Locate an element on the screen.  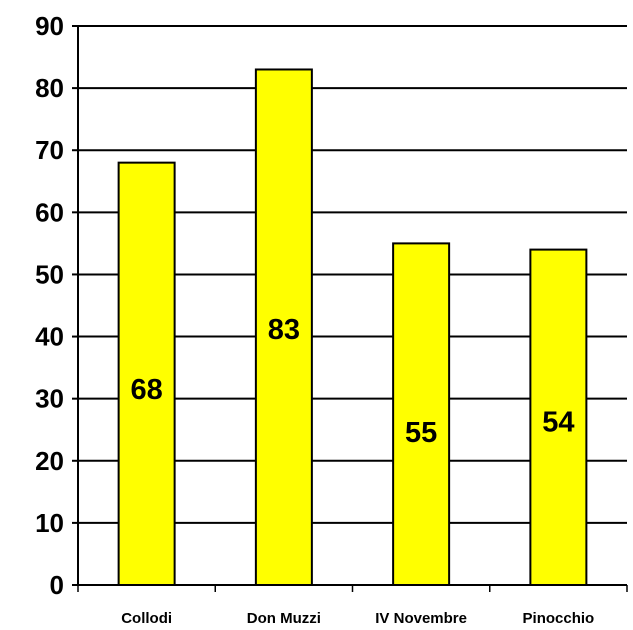
y-tick-label: 20 is located at coordinates (49, 461).